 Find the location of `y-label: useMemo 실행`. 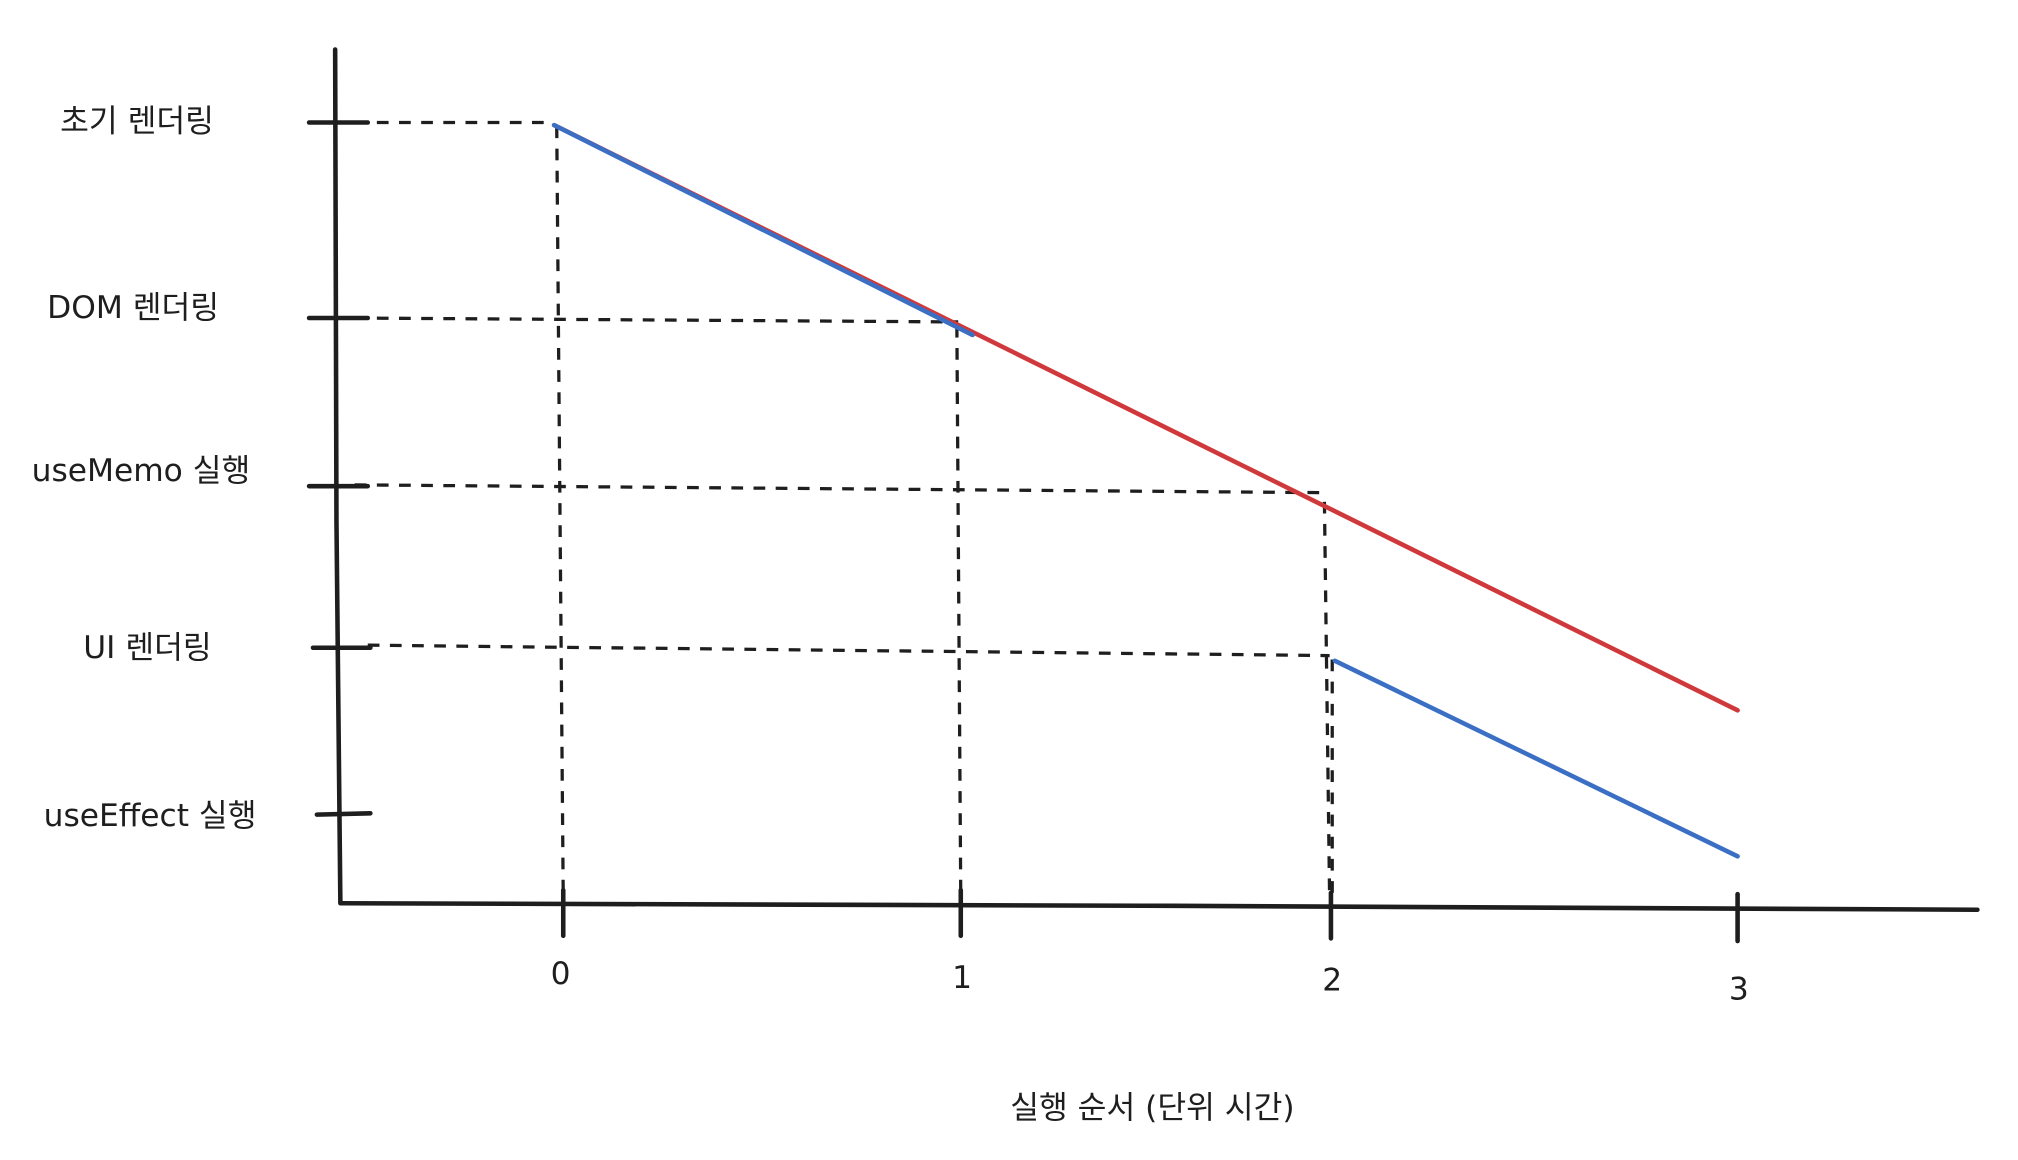

y-label: useMemo 실행 is located at coordinates (141, 471).